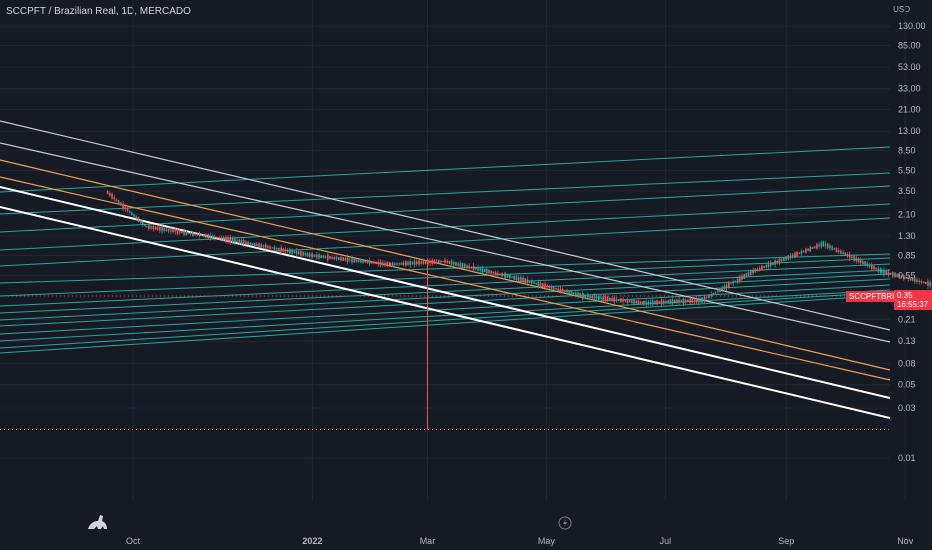 The width and height of the screenshot is (932, 550). What do you see at coordinates (905, 295) in the screenshot?
I see `last-price: 0.35` at bounding box center [905, 295].